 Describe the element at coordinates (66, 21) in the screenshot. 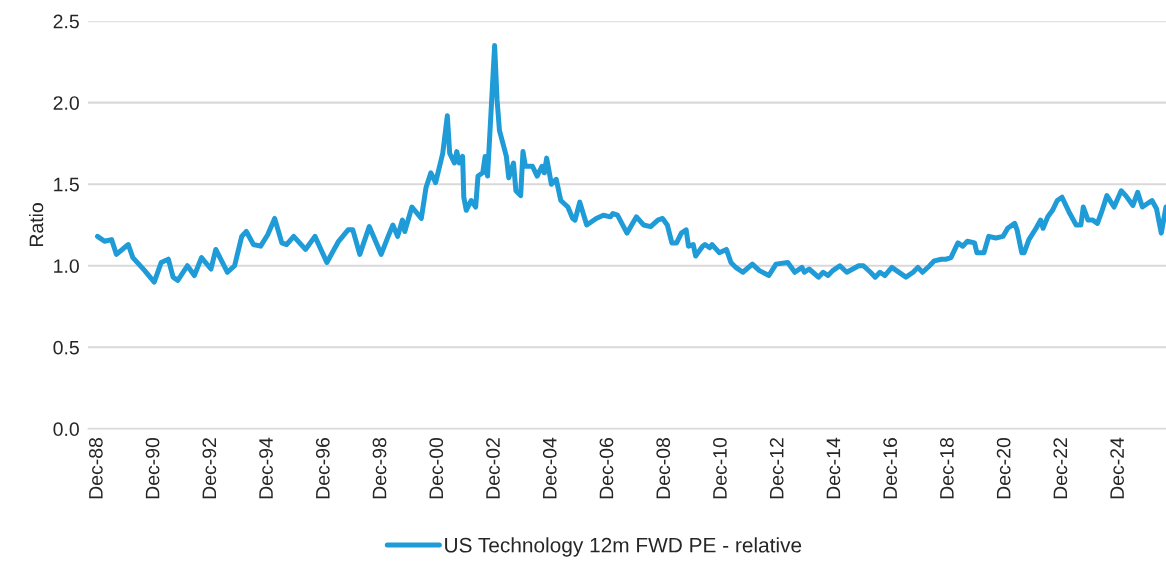

I see `y-tick-label: 2.5` at that location.